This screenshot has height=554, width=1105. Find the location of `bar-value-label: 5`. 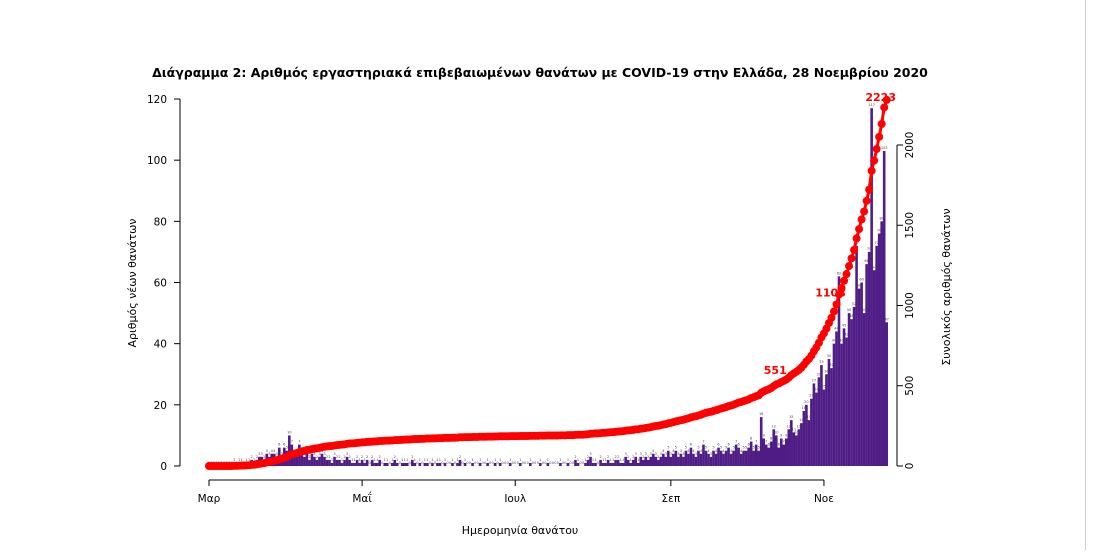

bar-value-label: 5 is located at coordinates (686, 448).